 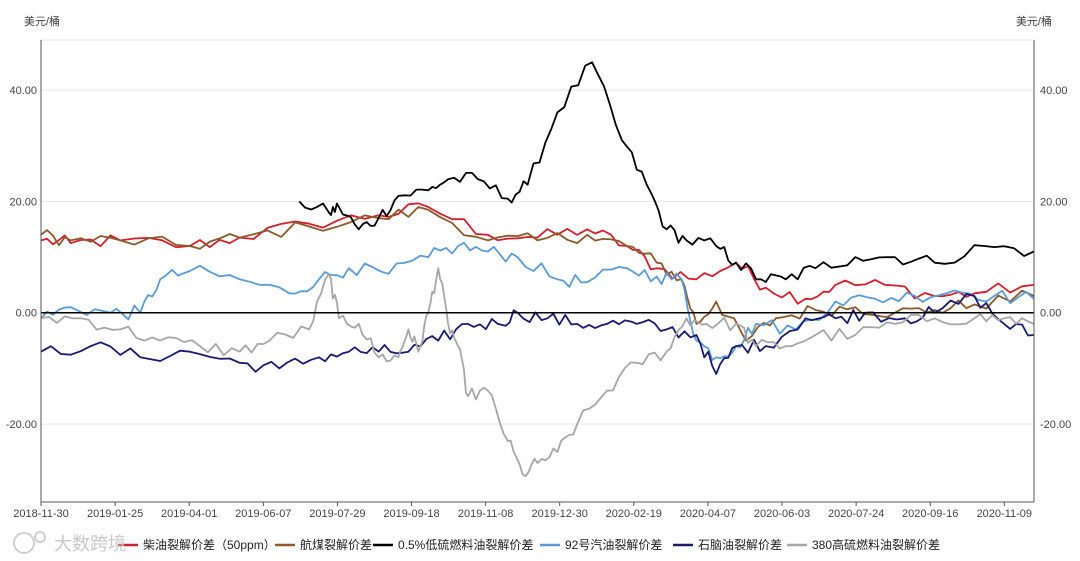 I want to click on legend-label: 航煤裂解价差, so click(x=336, y=544).